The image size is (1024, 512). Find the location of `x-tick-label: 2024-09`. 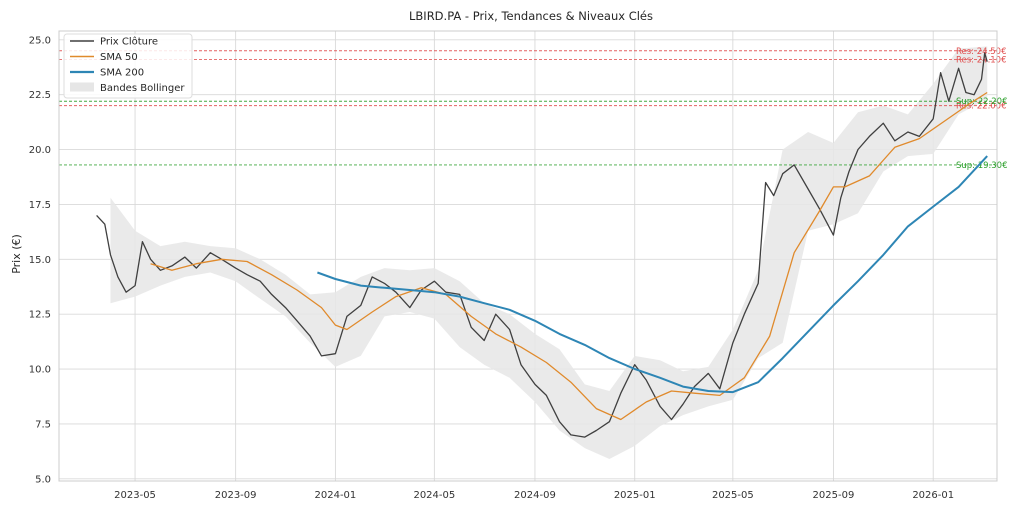

x-tick-label: 2024-09 is located at coordinates (535, 495).